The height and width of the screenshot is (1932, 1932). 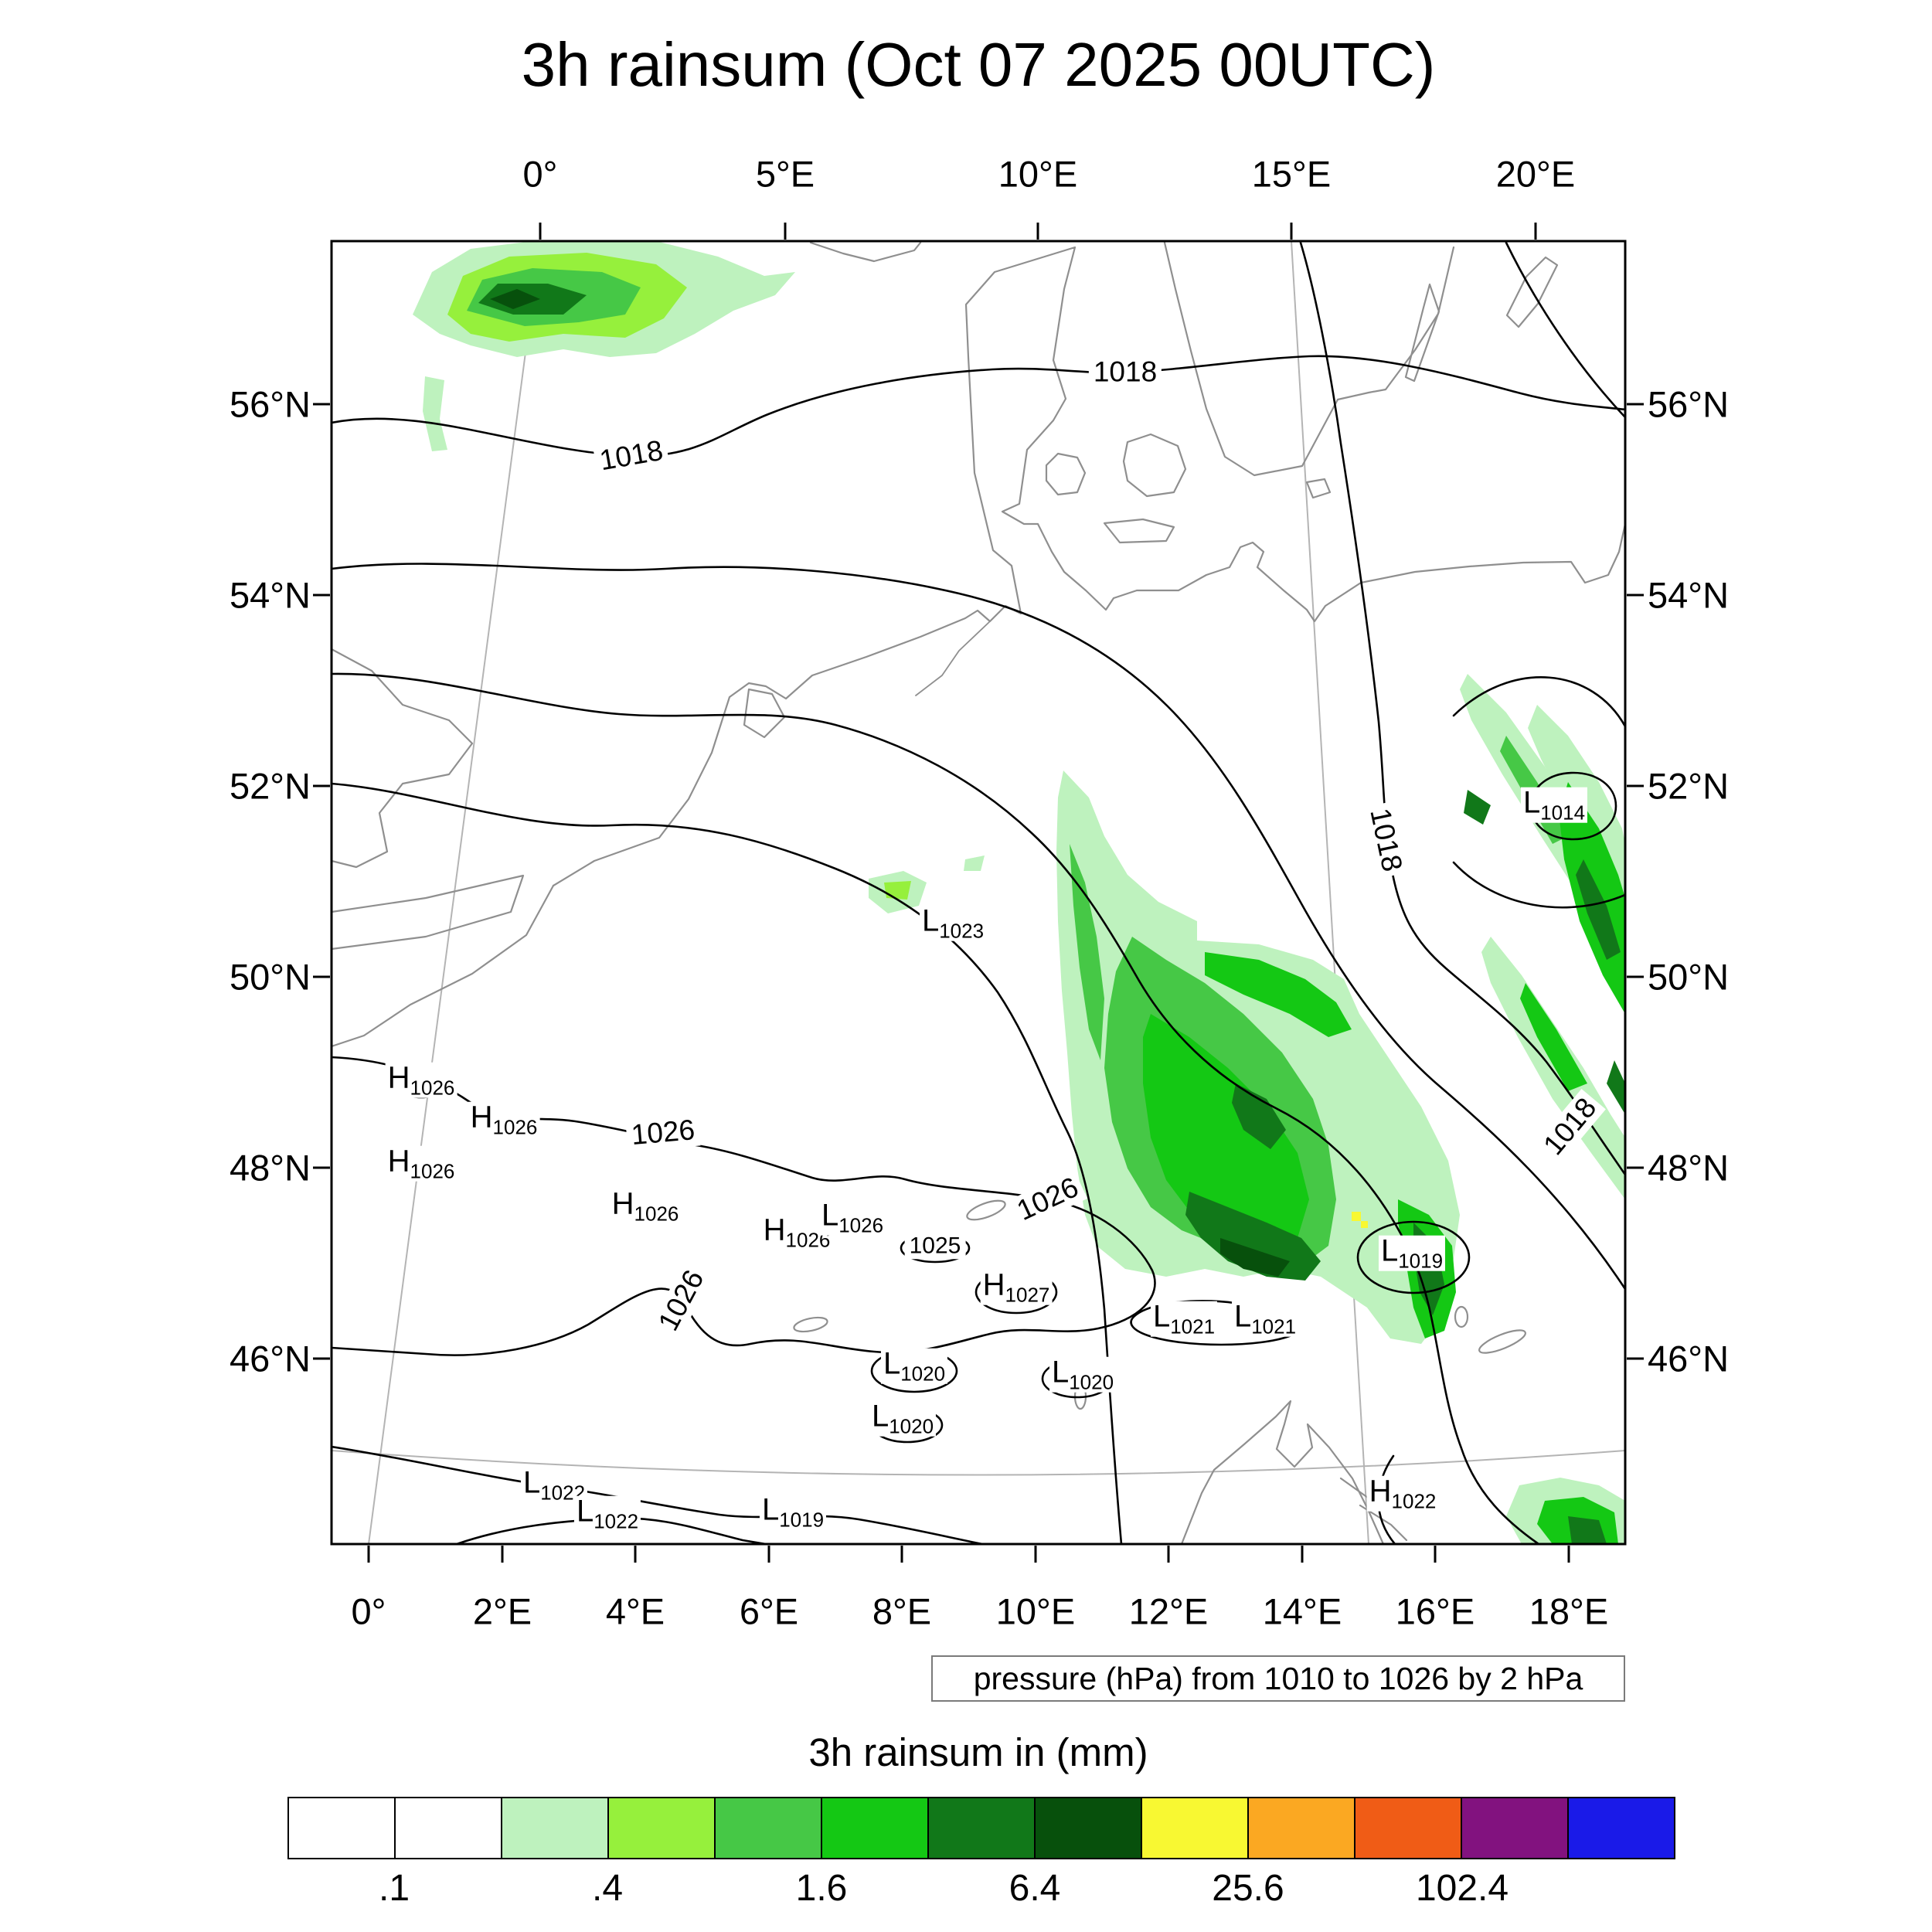 What do you see at coordinates (902, 1611) in the screenshot?
I see `bottom-axis-label: 8°E` at bounding box center [902, 1611].